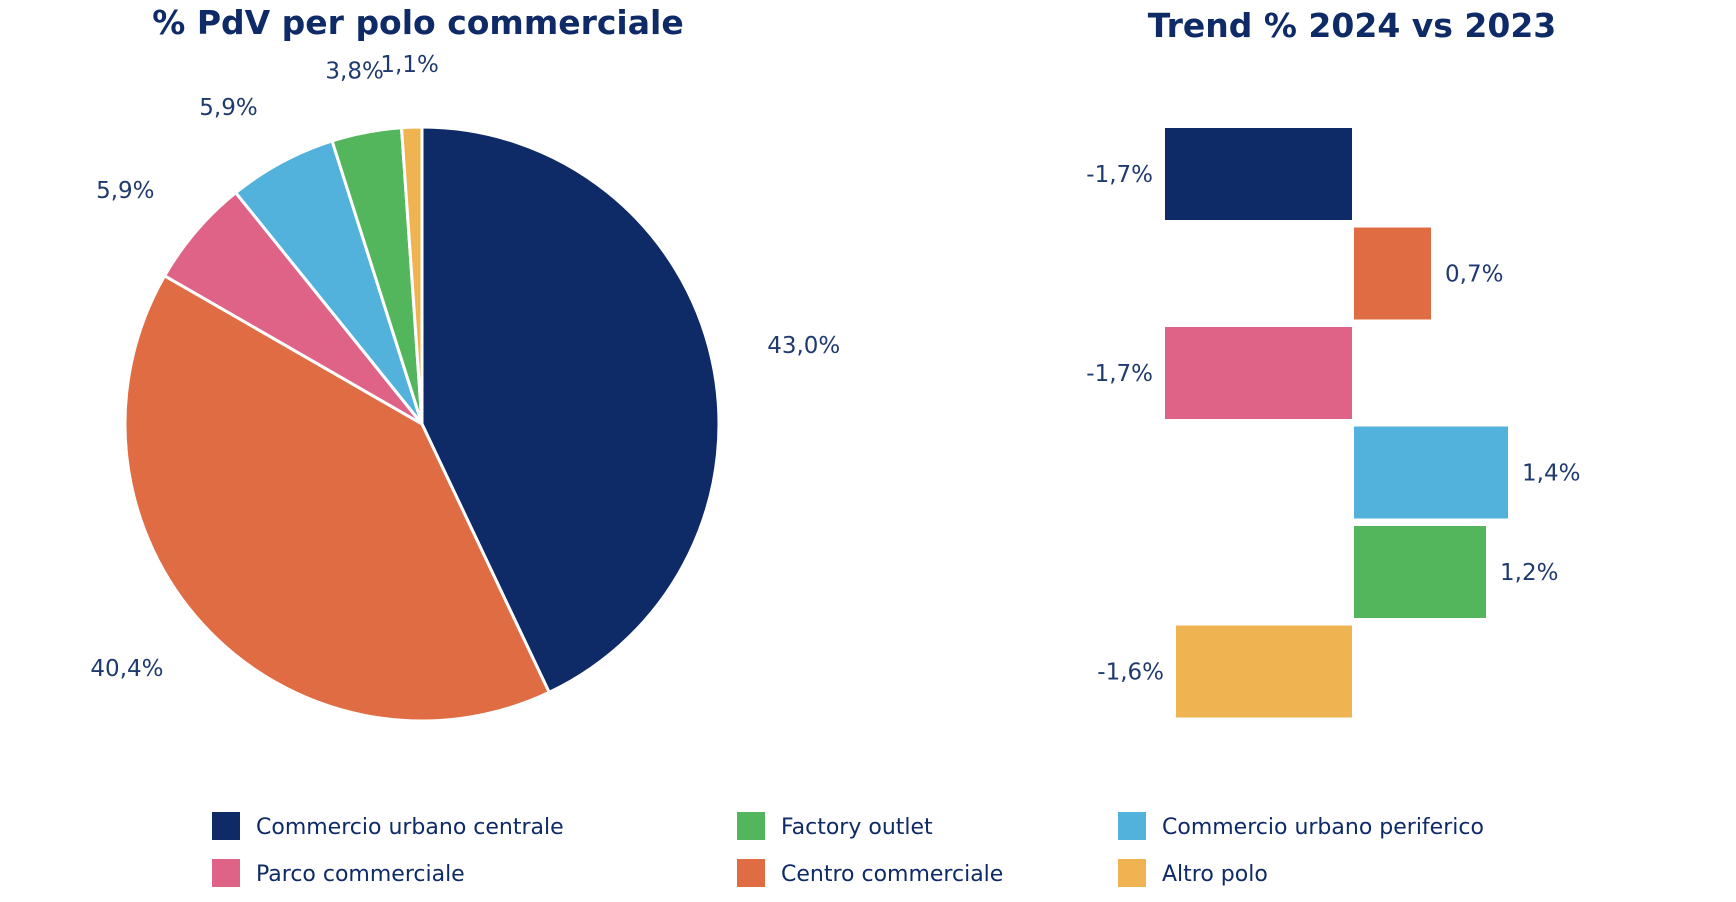 The height and width of the screenshot is (902, 1736). I want to click on bar-commercio-urbano-periferico, so click(1431, 472).